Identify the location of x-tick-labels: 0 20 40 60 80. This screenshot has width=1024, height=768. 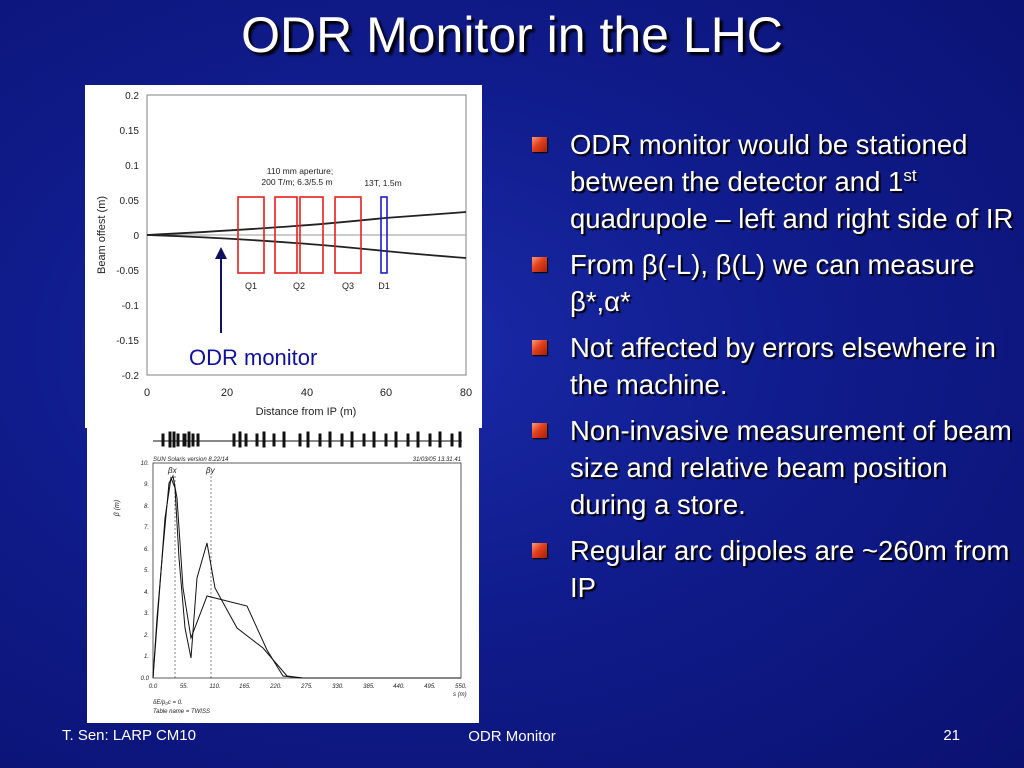
(308, 393).